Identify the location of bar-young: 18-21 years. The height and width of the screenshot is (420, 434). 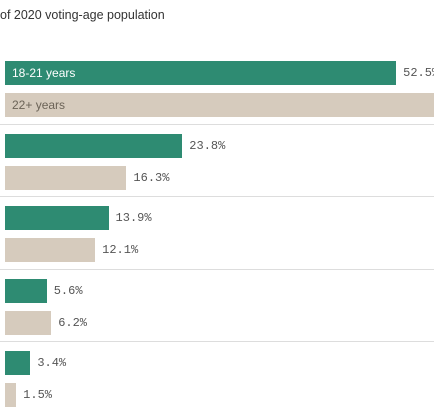
(201, 73).